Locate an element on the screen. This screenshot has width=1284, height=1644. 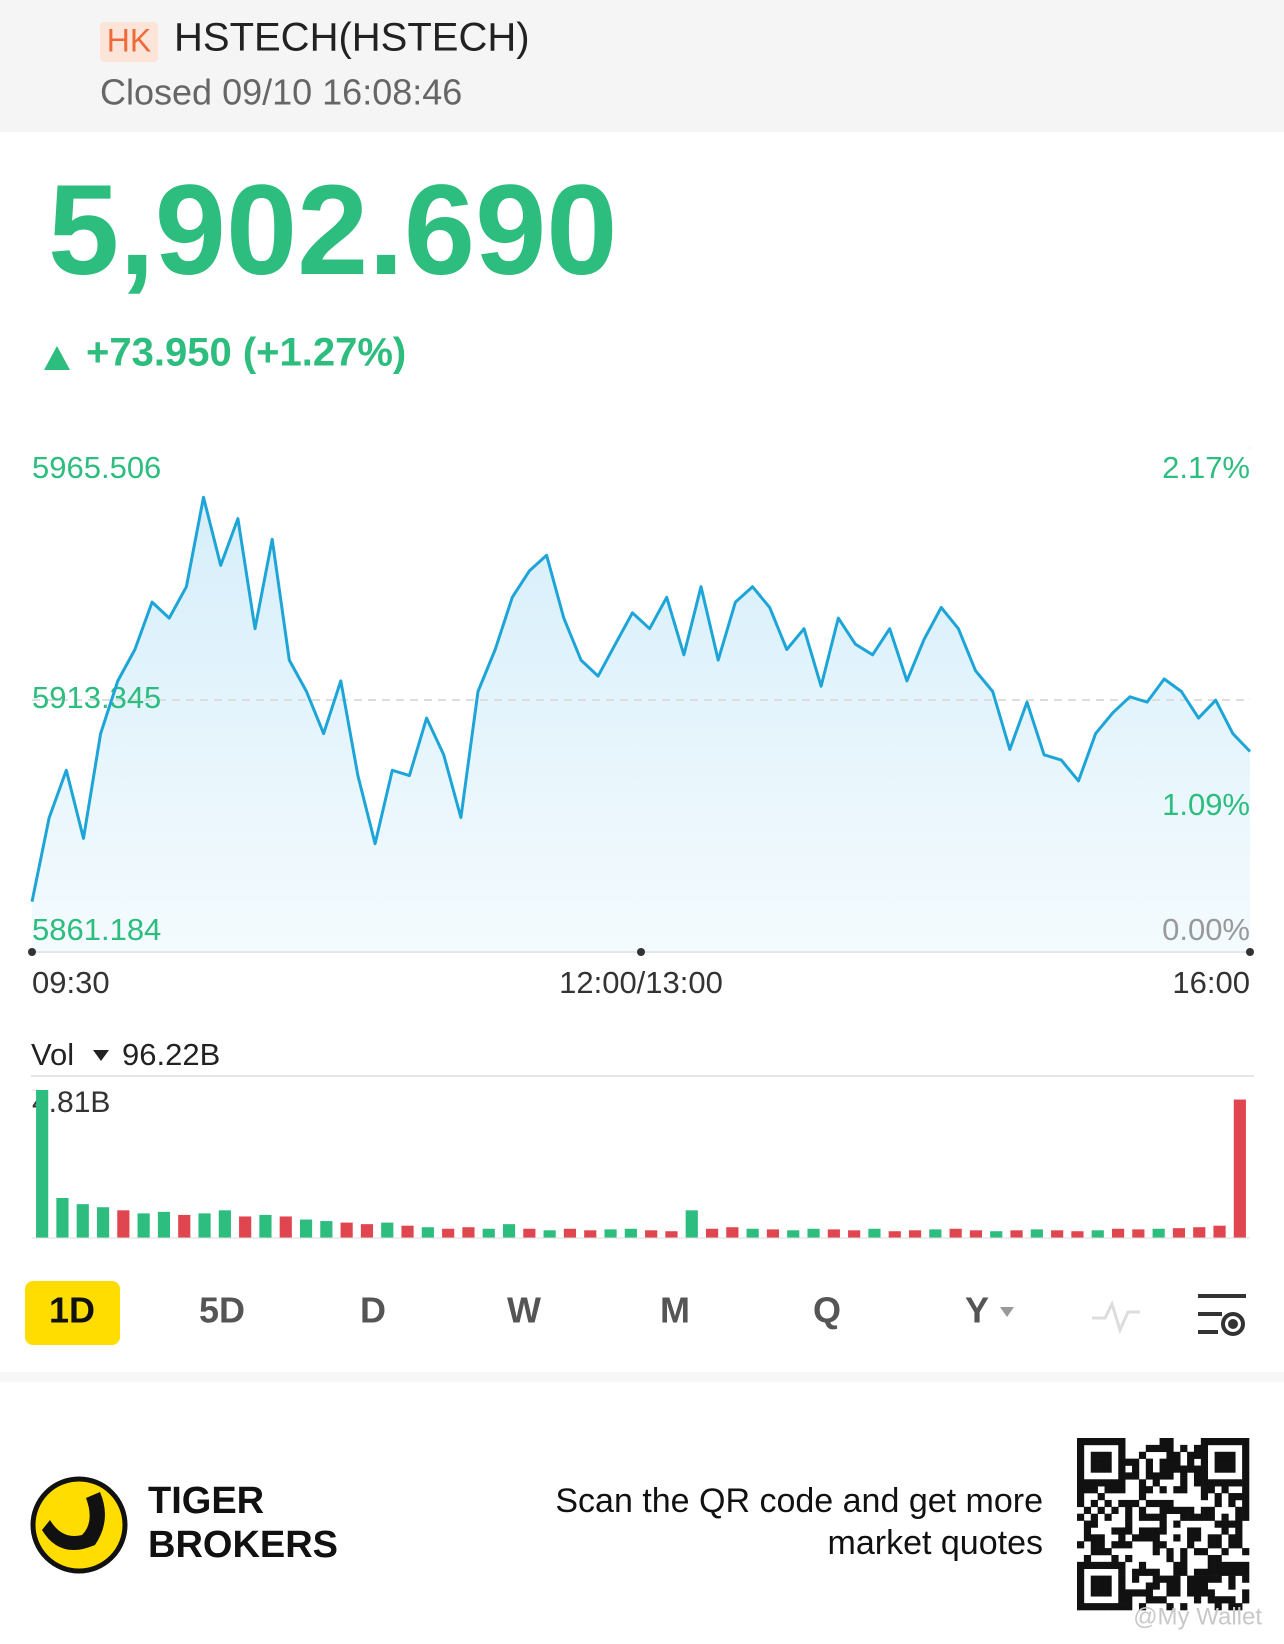
y-tick-label: 5913.345 is located at coordinates (96, 697).